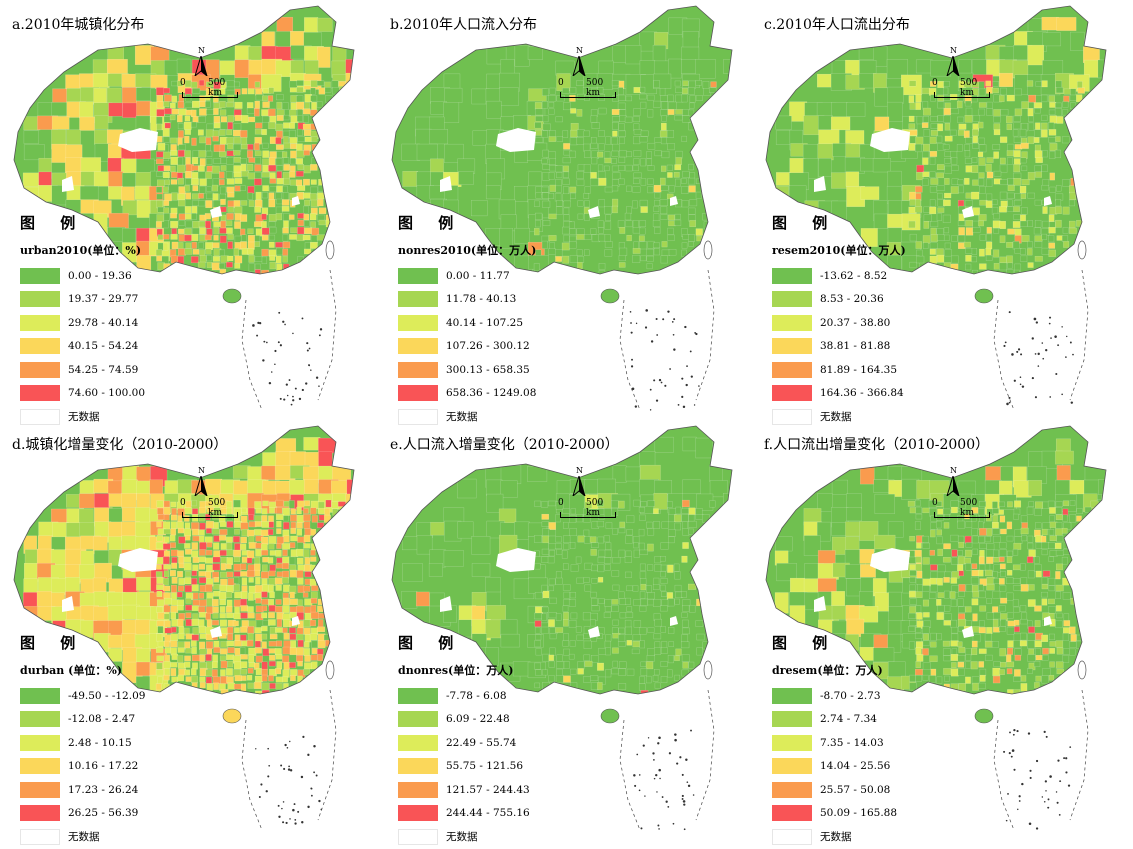 The height and width of the screenshot is (849, 1133). Describe the element at coordinates (498, 696) in the screenshot. I see `legend-item: -7.78 - 6.08` at that location.